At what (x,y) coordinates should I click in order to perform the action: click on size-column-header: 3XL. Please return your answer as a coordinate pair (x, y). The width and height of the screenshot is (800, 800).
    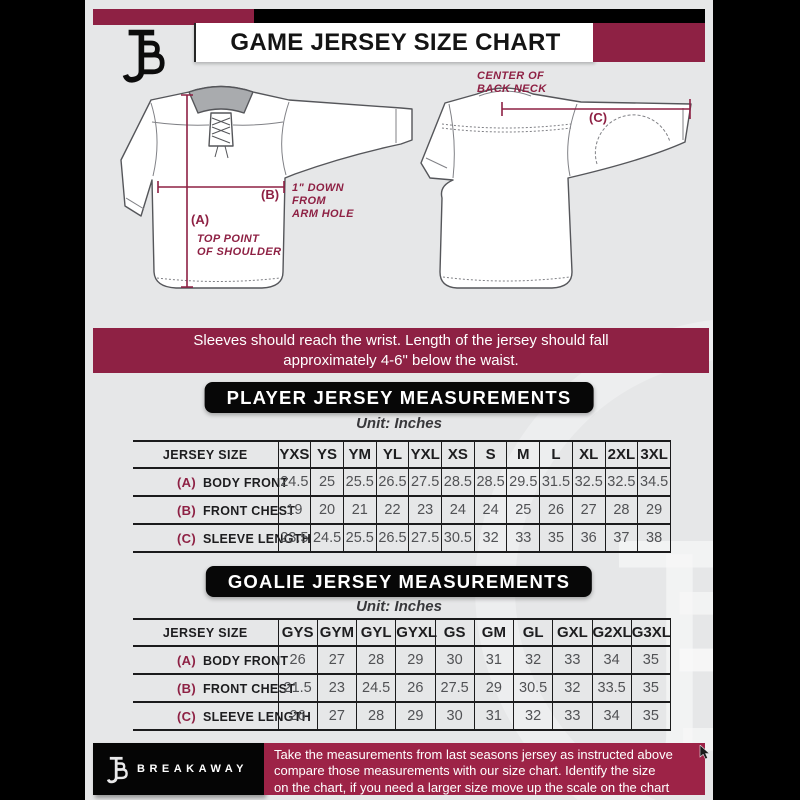
    Looking at the image, I should click on (654, 454).